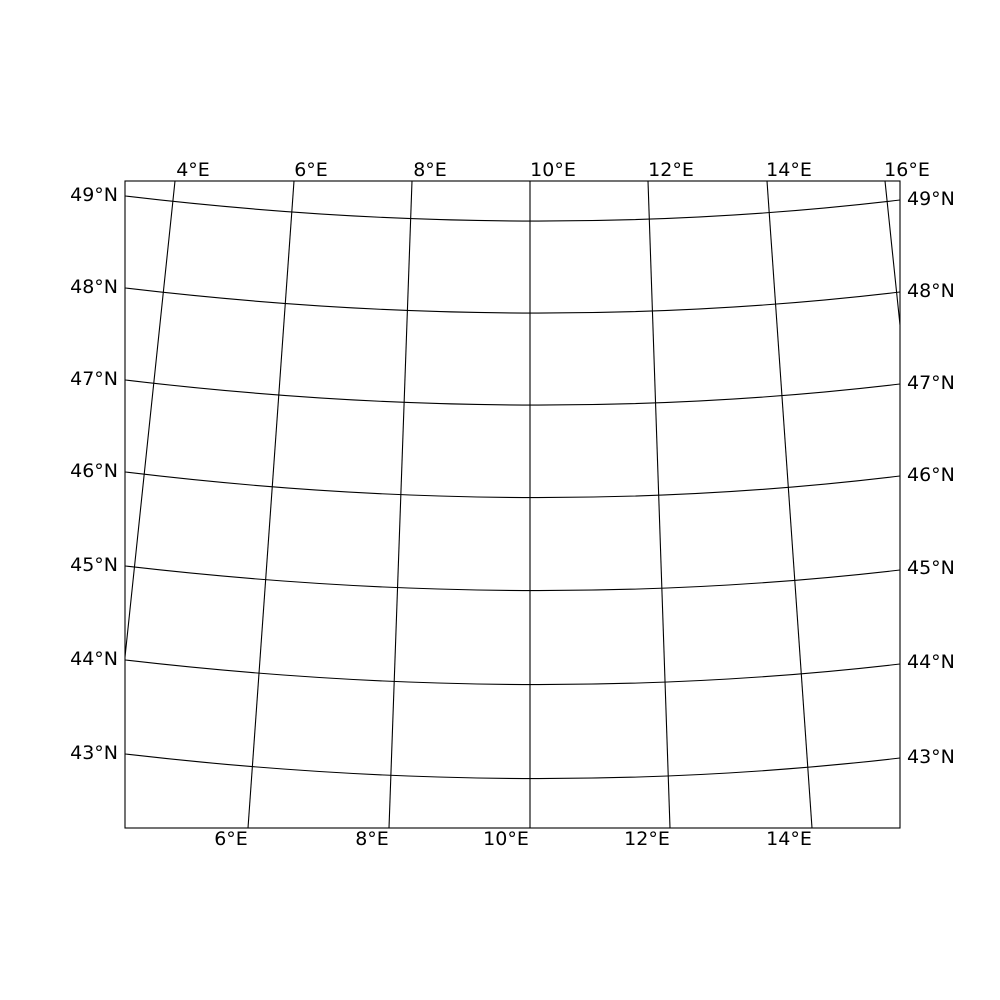  Describe the element at coordinates (400, 504) in the screenshot. I see `meridian-8e` at that location.